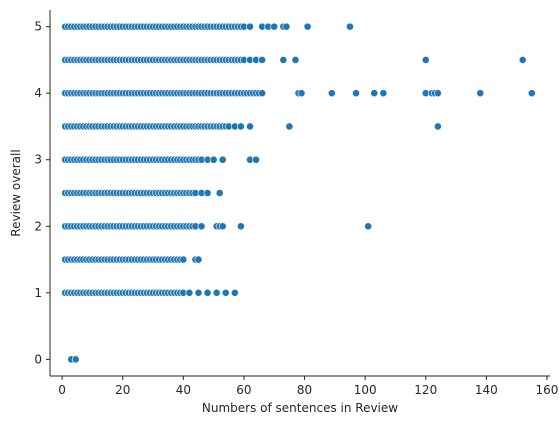 This screenshot has height=432, width=559. What do you see at coordinates (38, 160) in the screenshot?
I see `y-tick-label: 3` at bounding box center [38, 160].